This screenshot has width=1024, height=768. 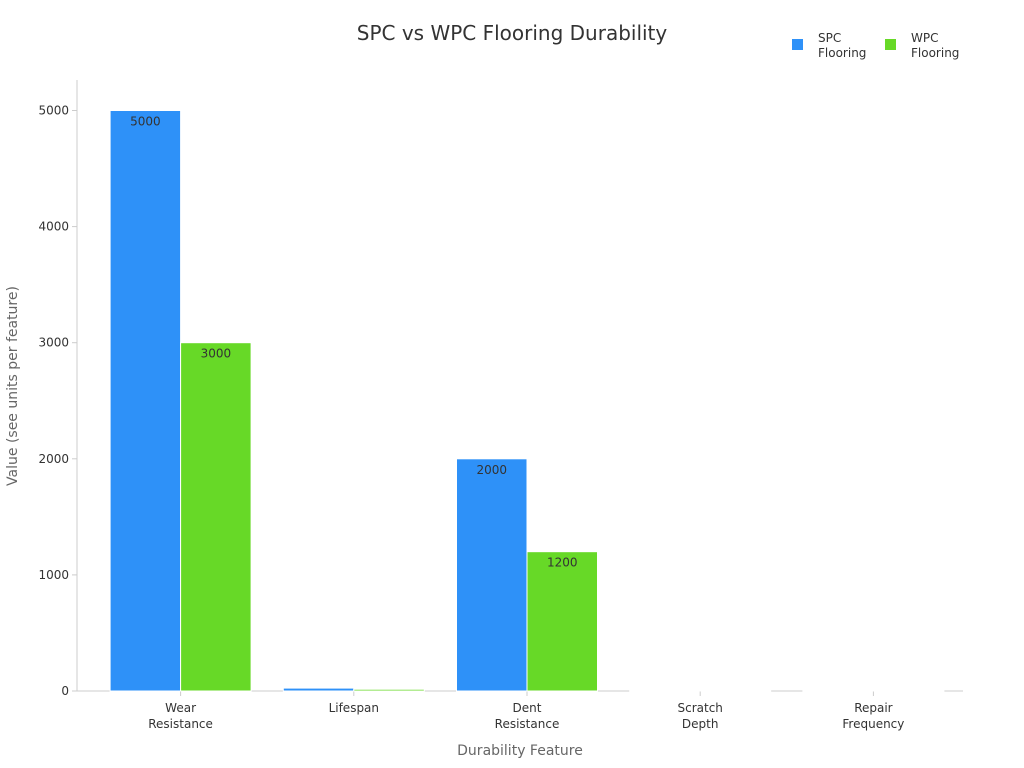 I want to click on legend: SPC Flooring WPC Flooring, so click(x=875, y=45).